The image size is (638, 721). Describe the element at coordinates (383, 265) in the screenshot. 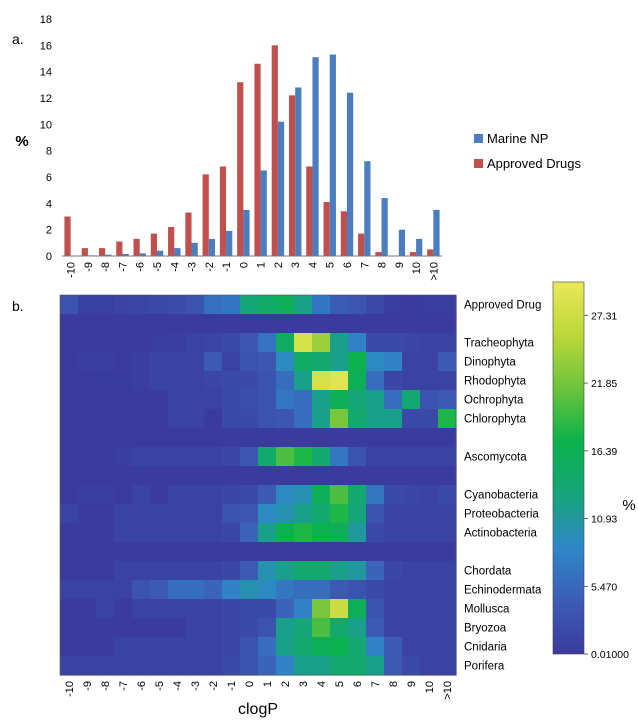

I see `bar-x-tick-label: 8` at that location.